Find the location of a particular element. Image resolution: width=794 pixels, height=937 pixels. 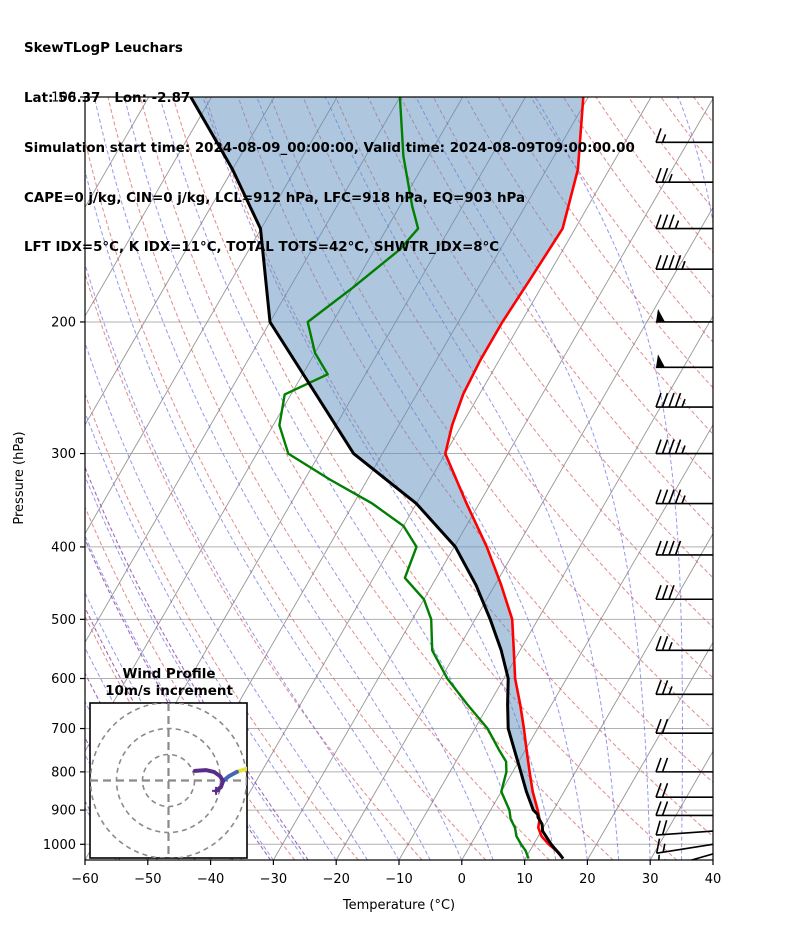

hodograph-trace-blue is located at coordinates (230, 776).